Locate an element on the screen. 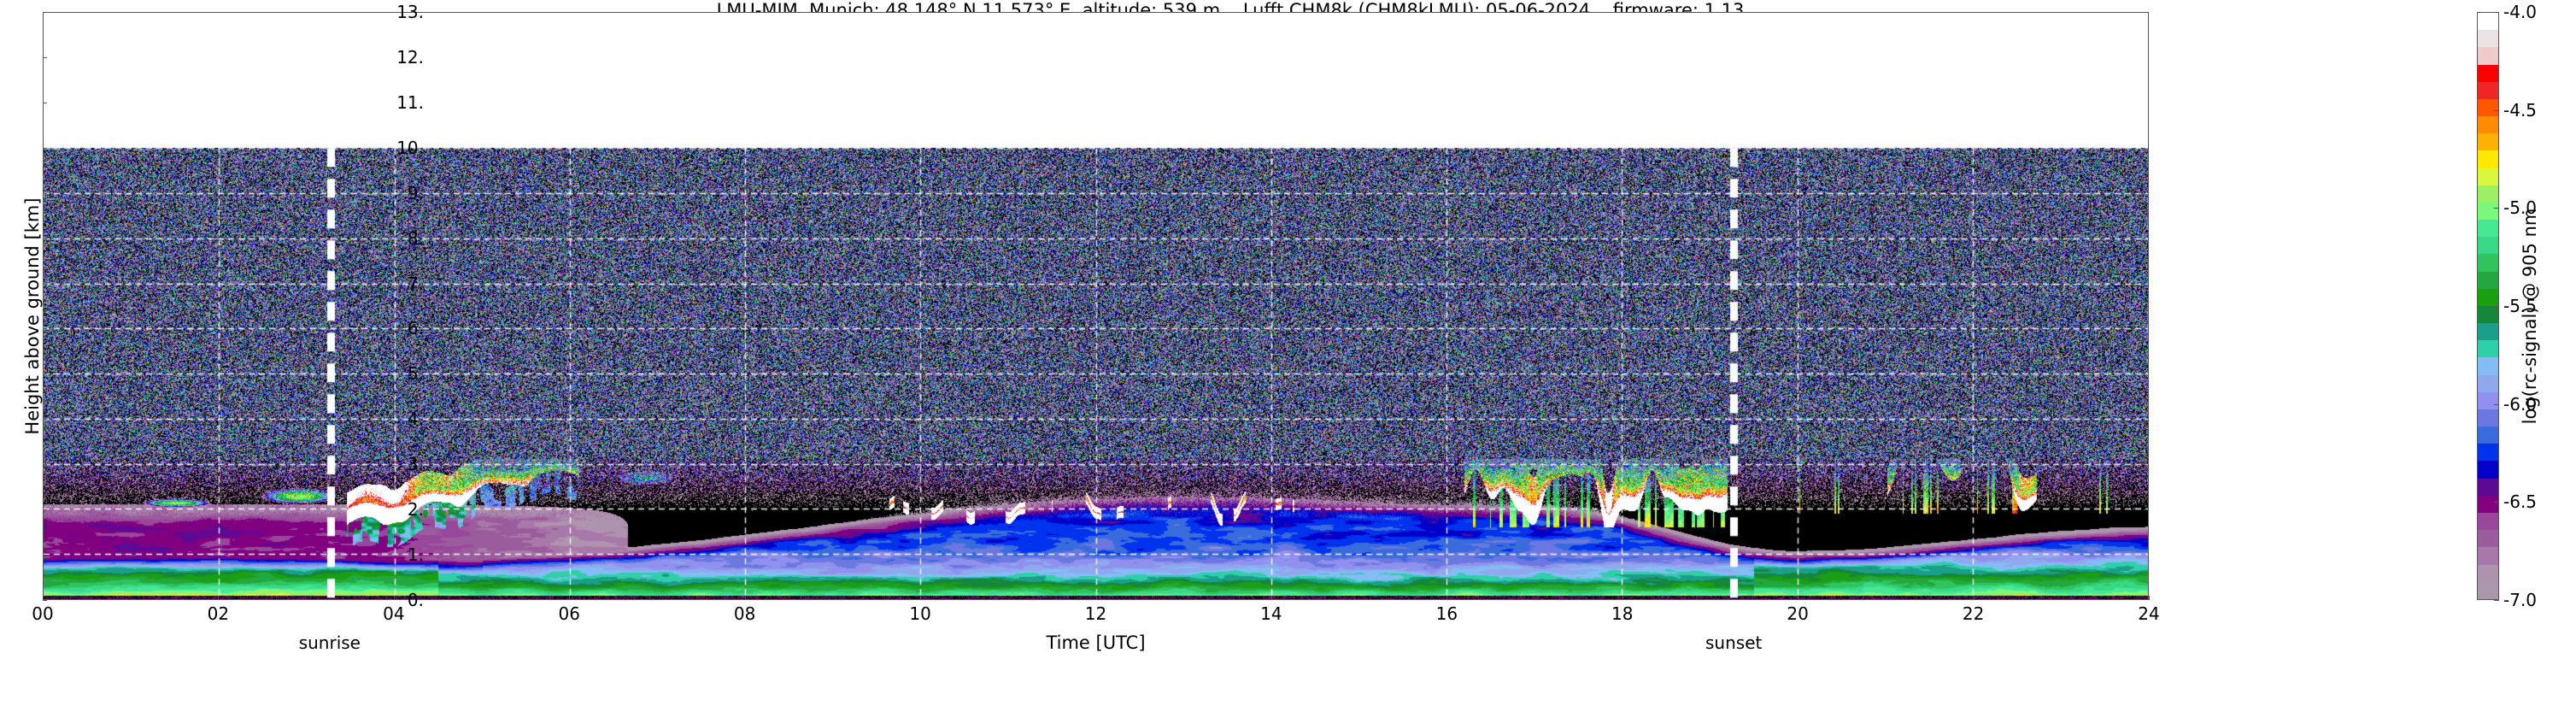 This screenshot has height=706, width=2576. x-axis-label: Time [UTC] is located at coordinates (1096, 642).